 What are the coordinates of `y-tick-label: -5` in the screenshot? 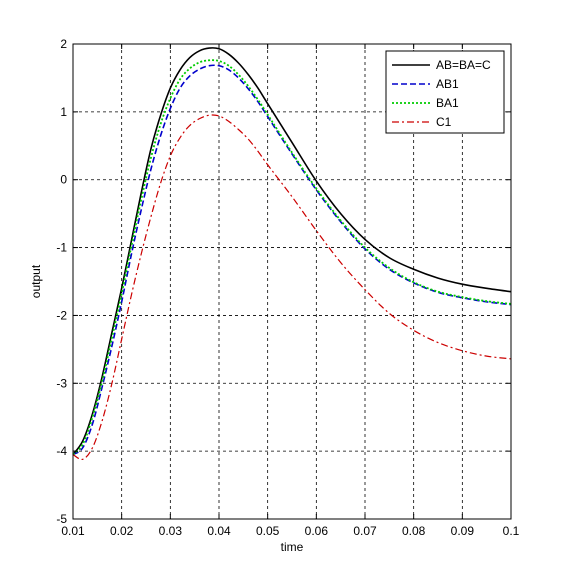 It's located at (61, 519).